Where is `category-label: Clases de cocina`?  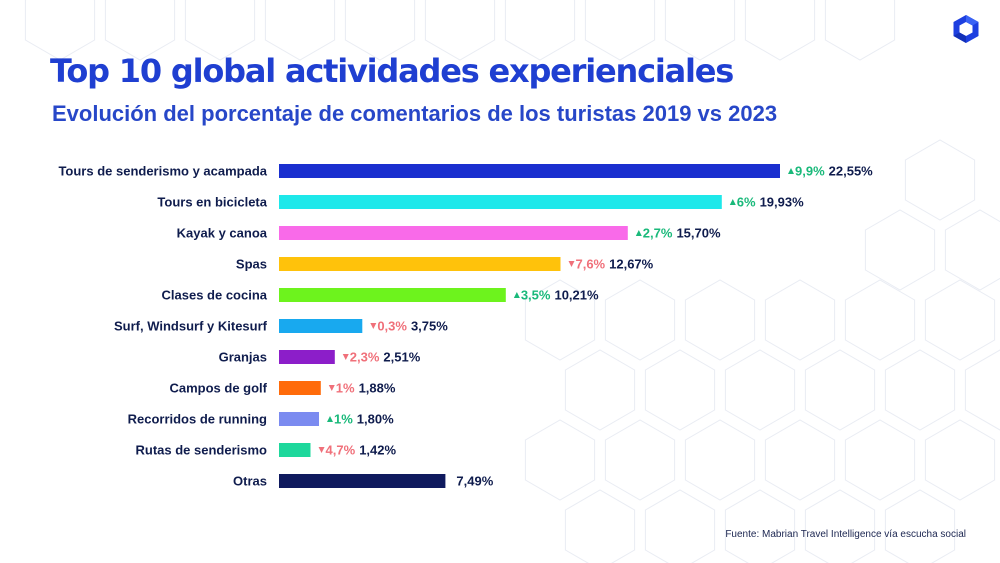
category-label: Clases de cocina is located at coordinates (215, 295).